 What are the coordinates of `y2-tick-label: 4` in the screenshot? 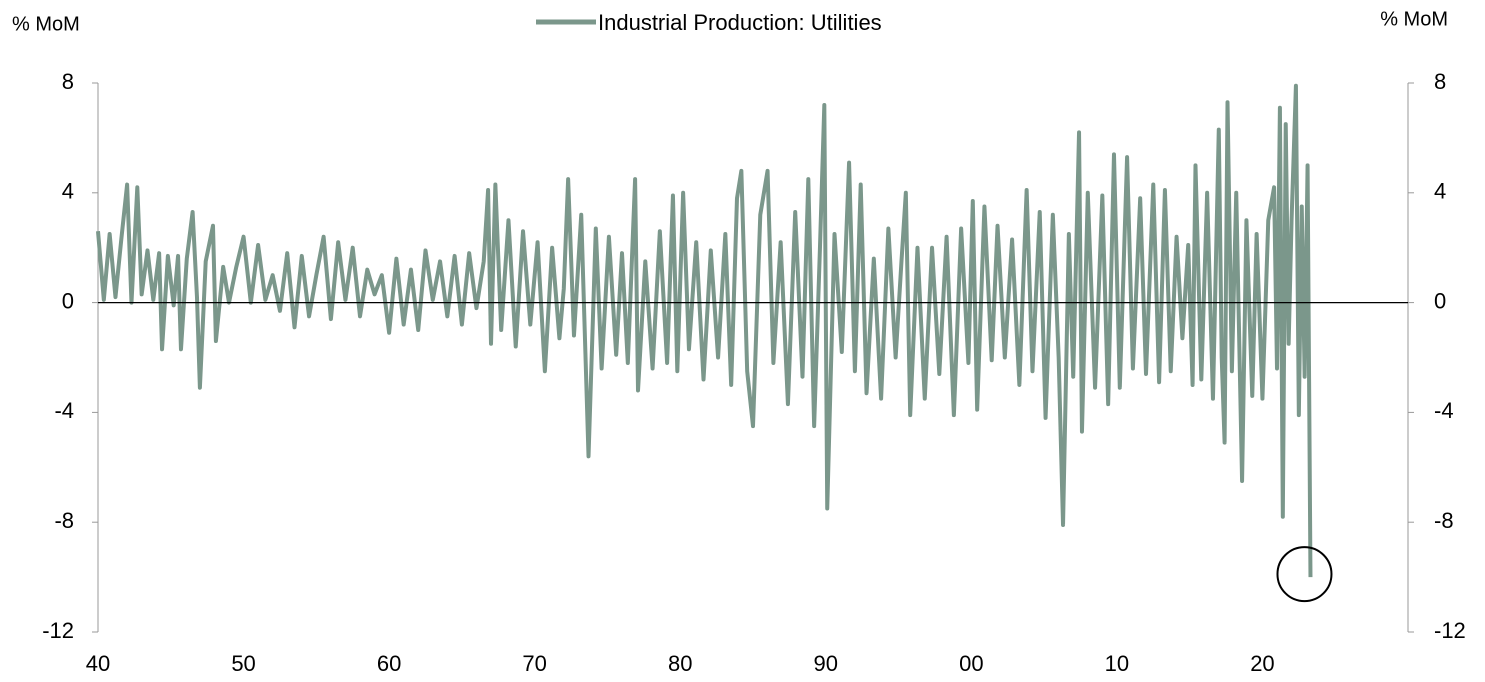 It's located at (1440, 191).